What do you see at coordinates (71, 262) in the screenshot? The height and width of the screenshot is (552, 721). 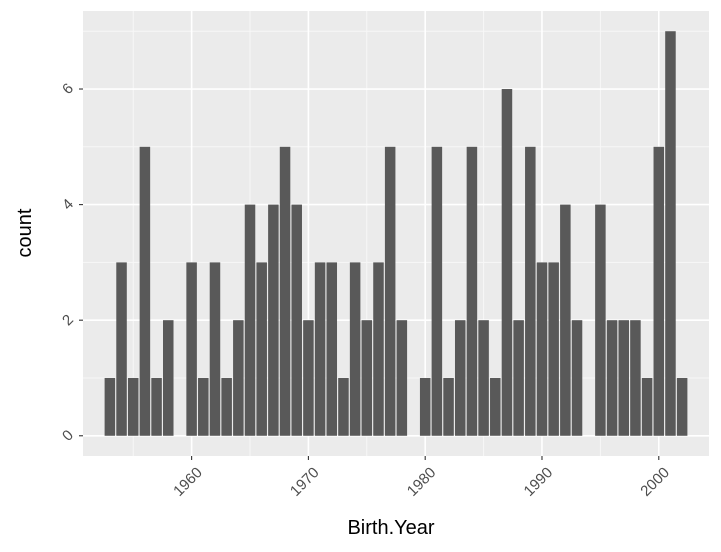 I see `y-axis: 0 2 4 6` at bounding box center [71, 262].